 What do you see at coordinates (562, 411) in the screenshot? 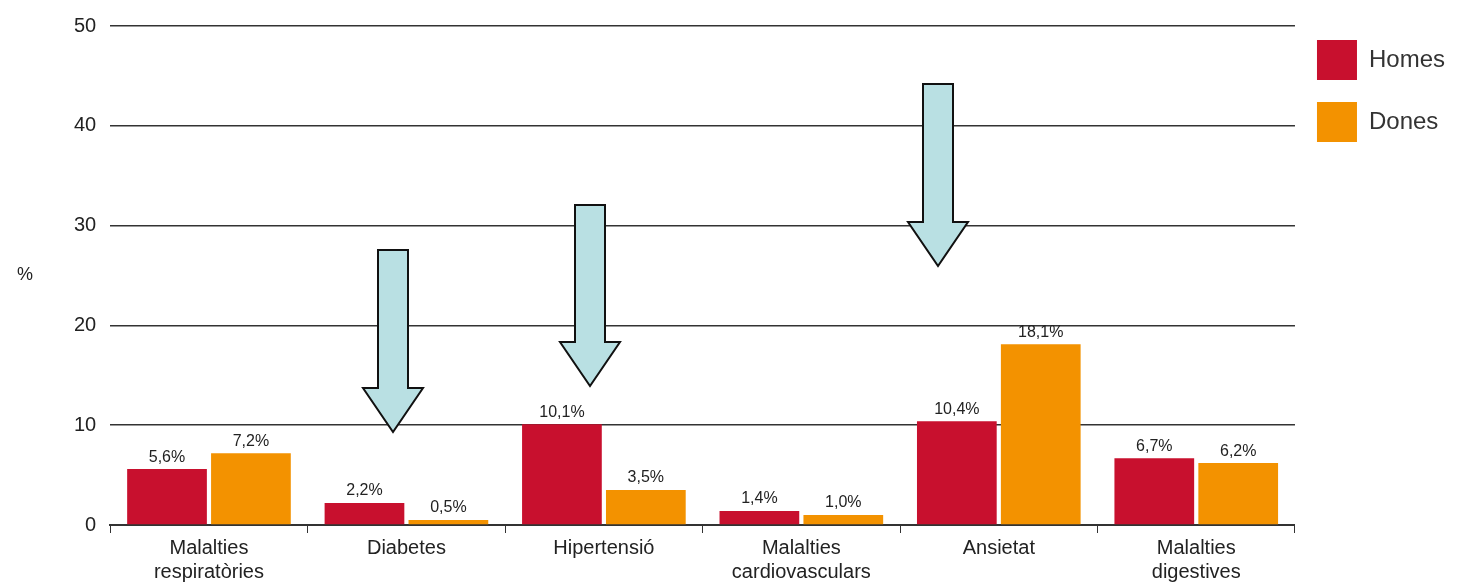
I see `data-label: 10,1%` at bounding box center [562, 411].